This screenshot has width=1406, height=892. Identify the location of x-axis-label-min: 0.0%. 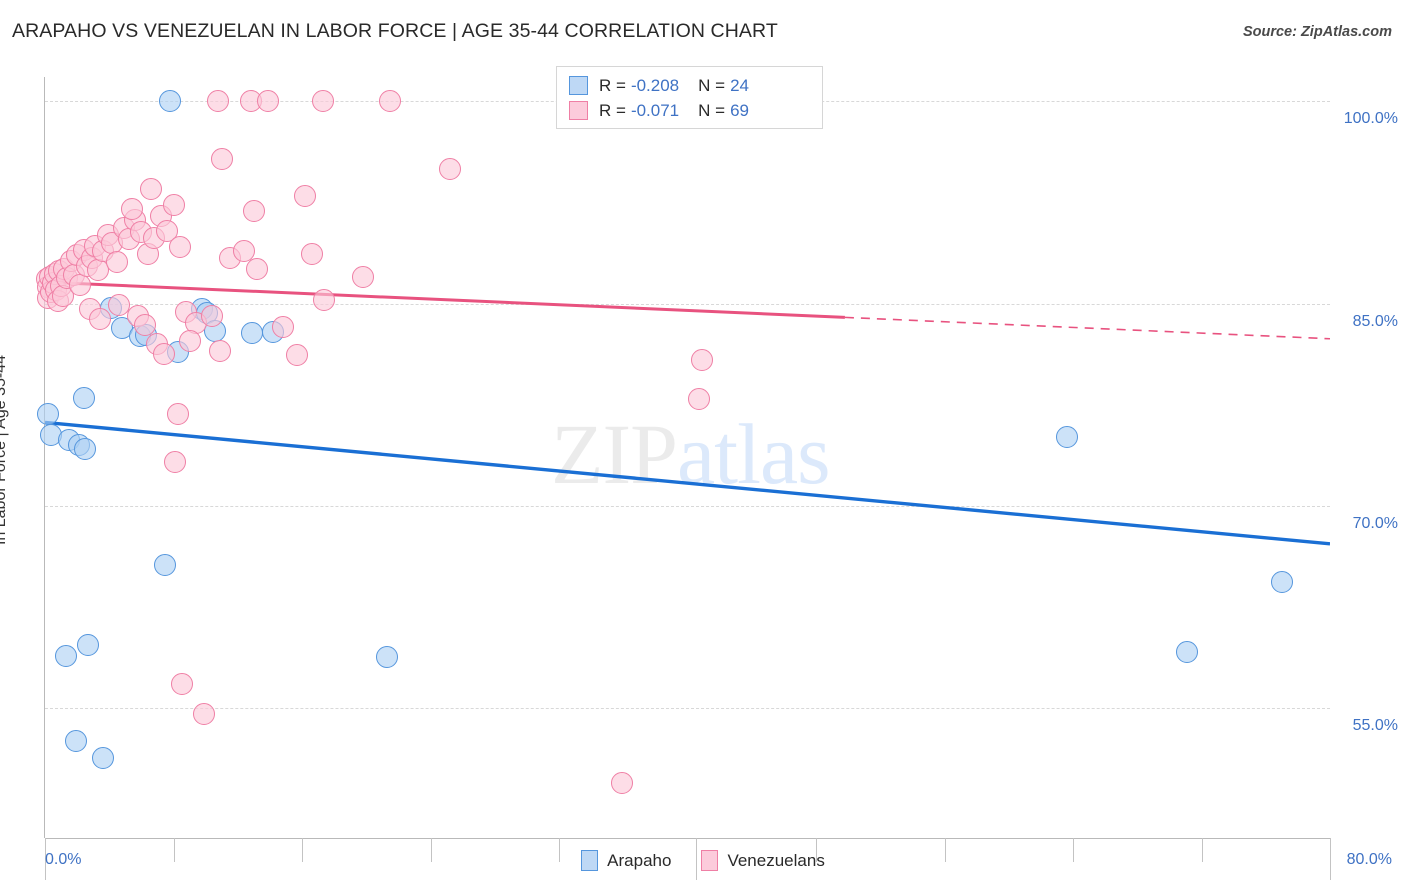
(63, 859).